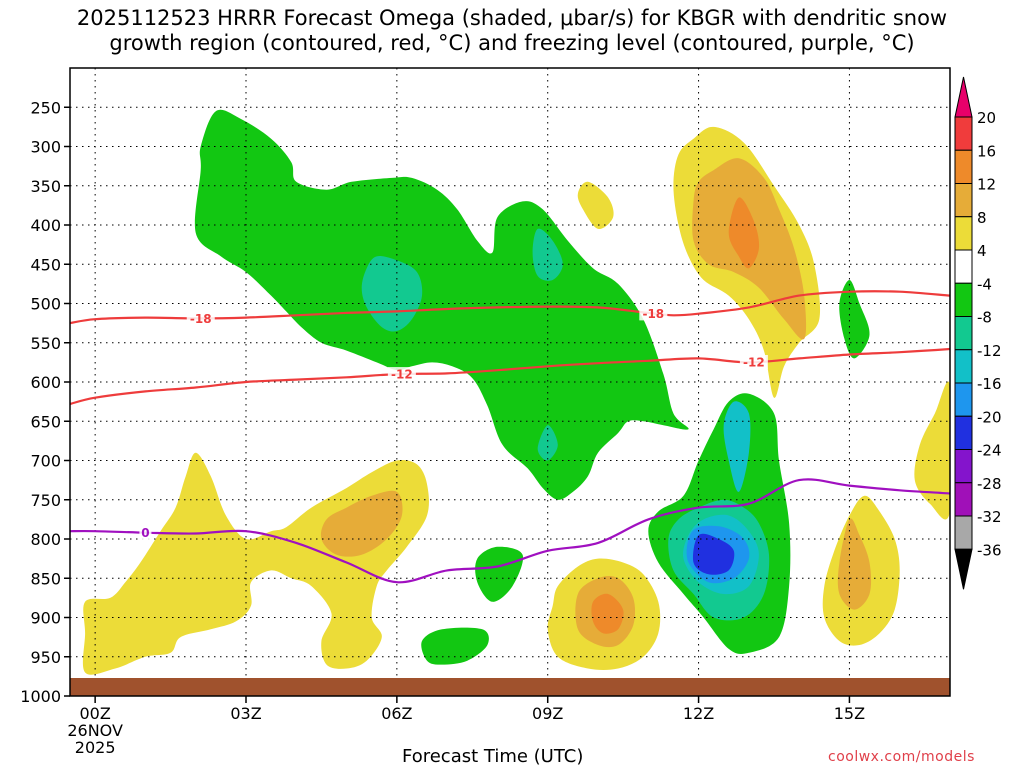  Describe the element at coordinates (455, 646) in the screenshot. I see `omega-region-green-small2` at that location.